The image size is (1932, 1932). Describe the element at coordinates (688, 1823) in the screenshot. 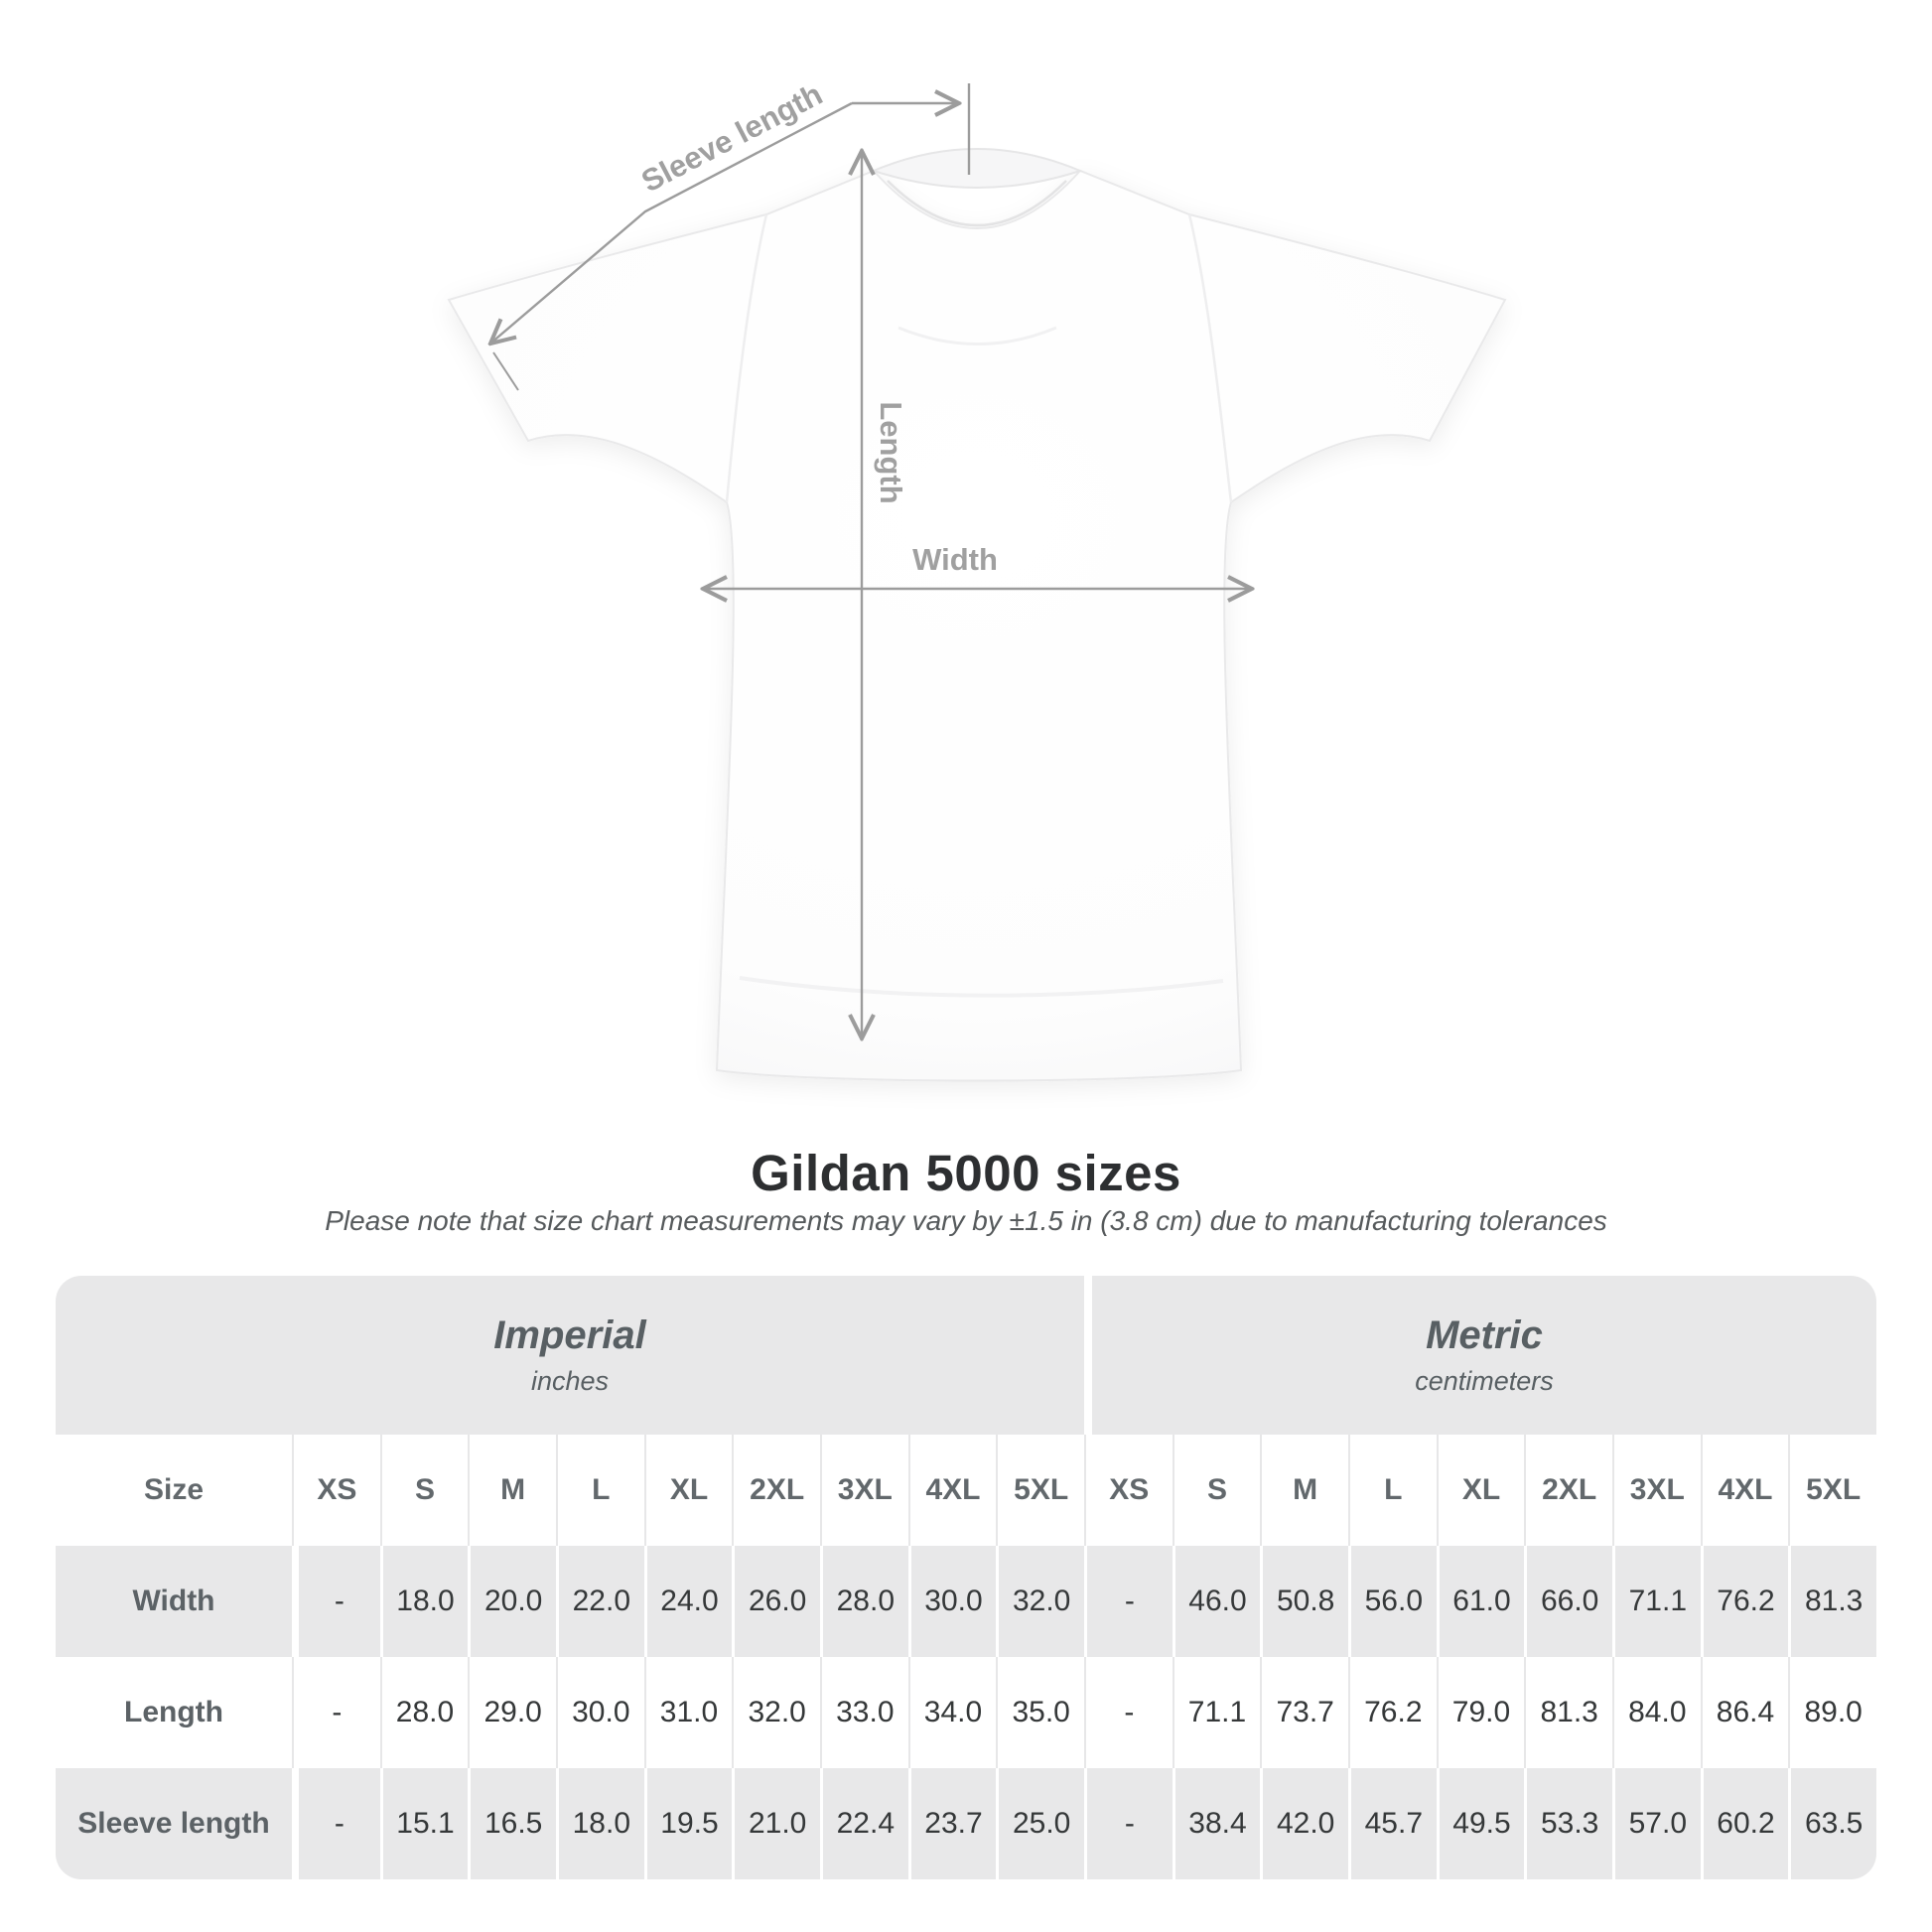

I see `measurement-cell: 19.5` at that location.